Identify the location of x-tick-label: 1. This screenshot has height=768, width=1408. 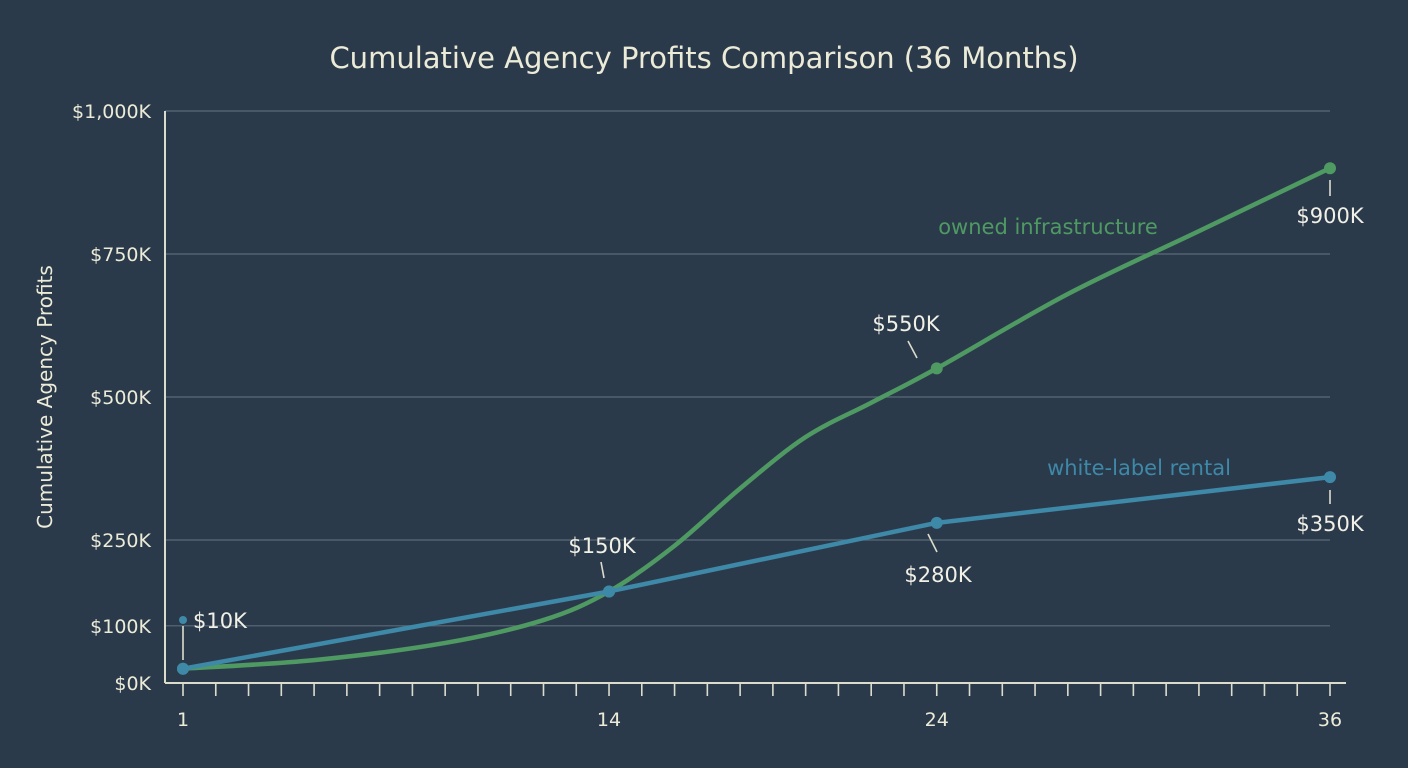
(183, 720).